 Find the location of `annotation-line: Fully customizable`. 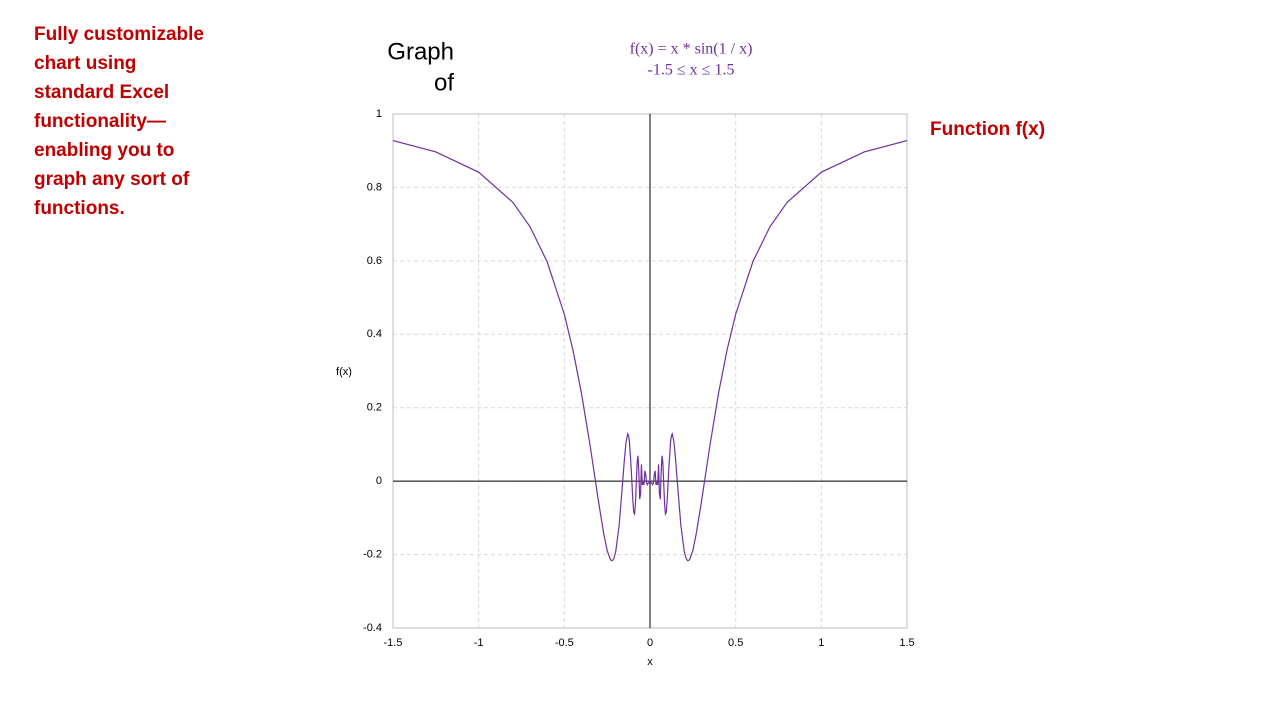

annotation-line: Fully customizable is located at coordinates (119, 34).